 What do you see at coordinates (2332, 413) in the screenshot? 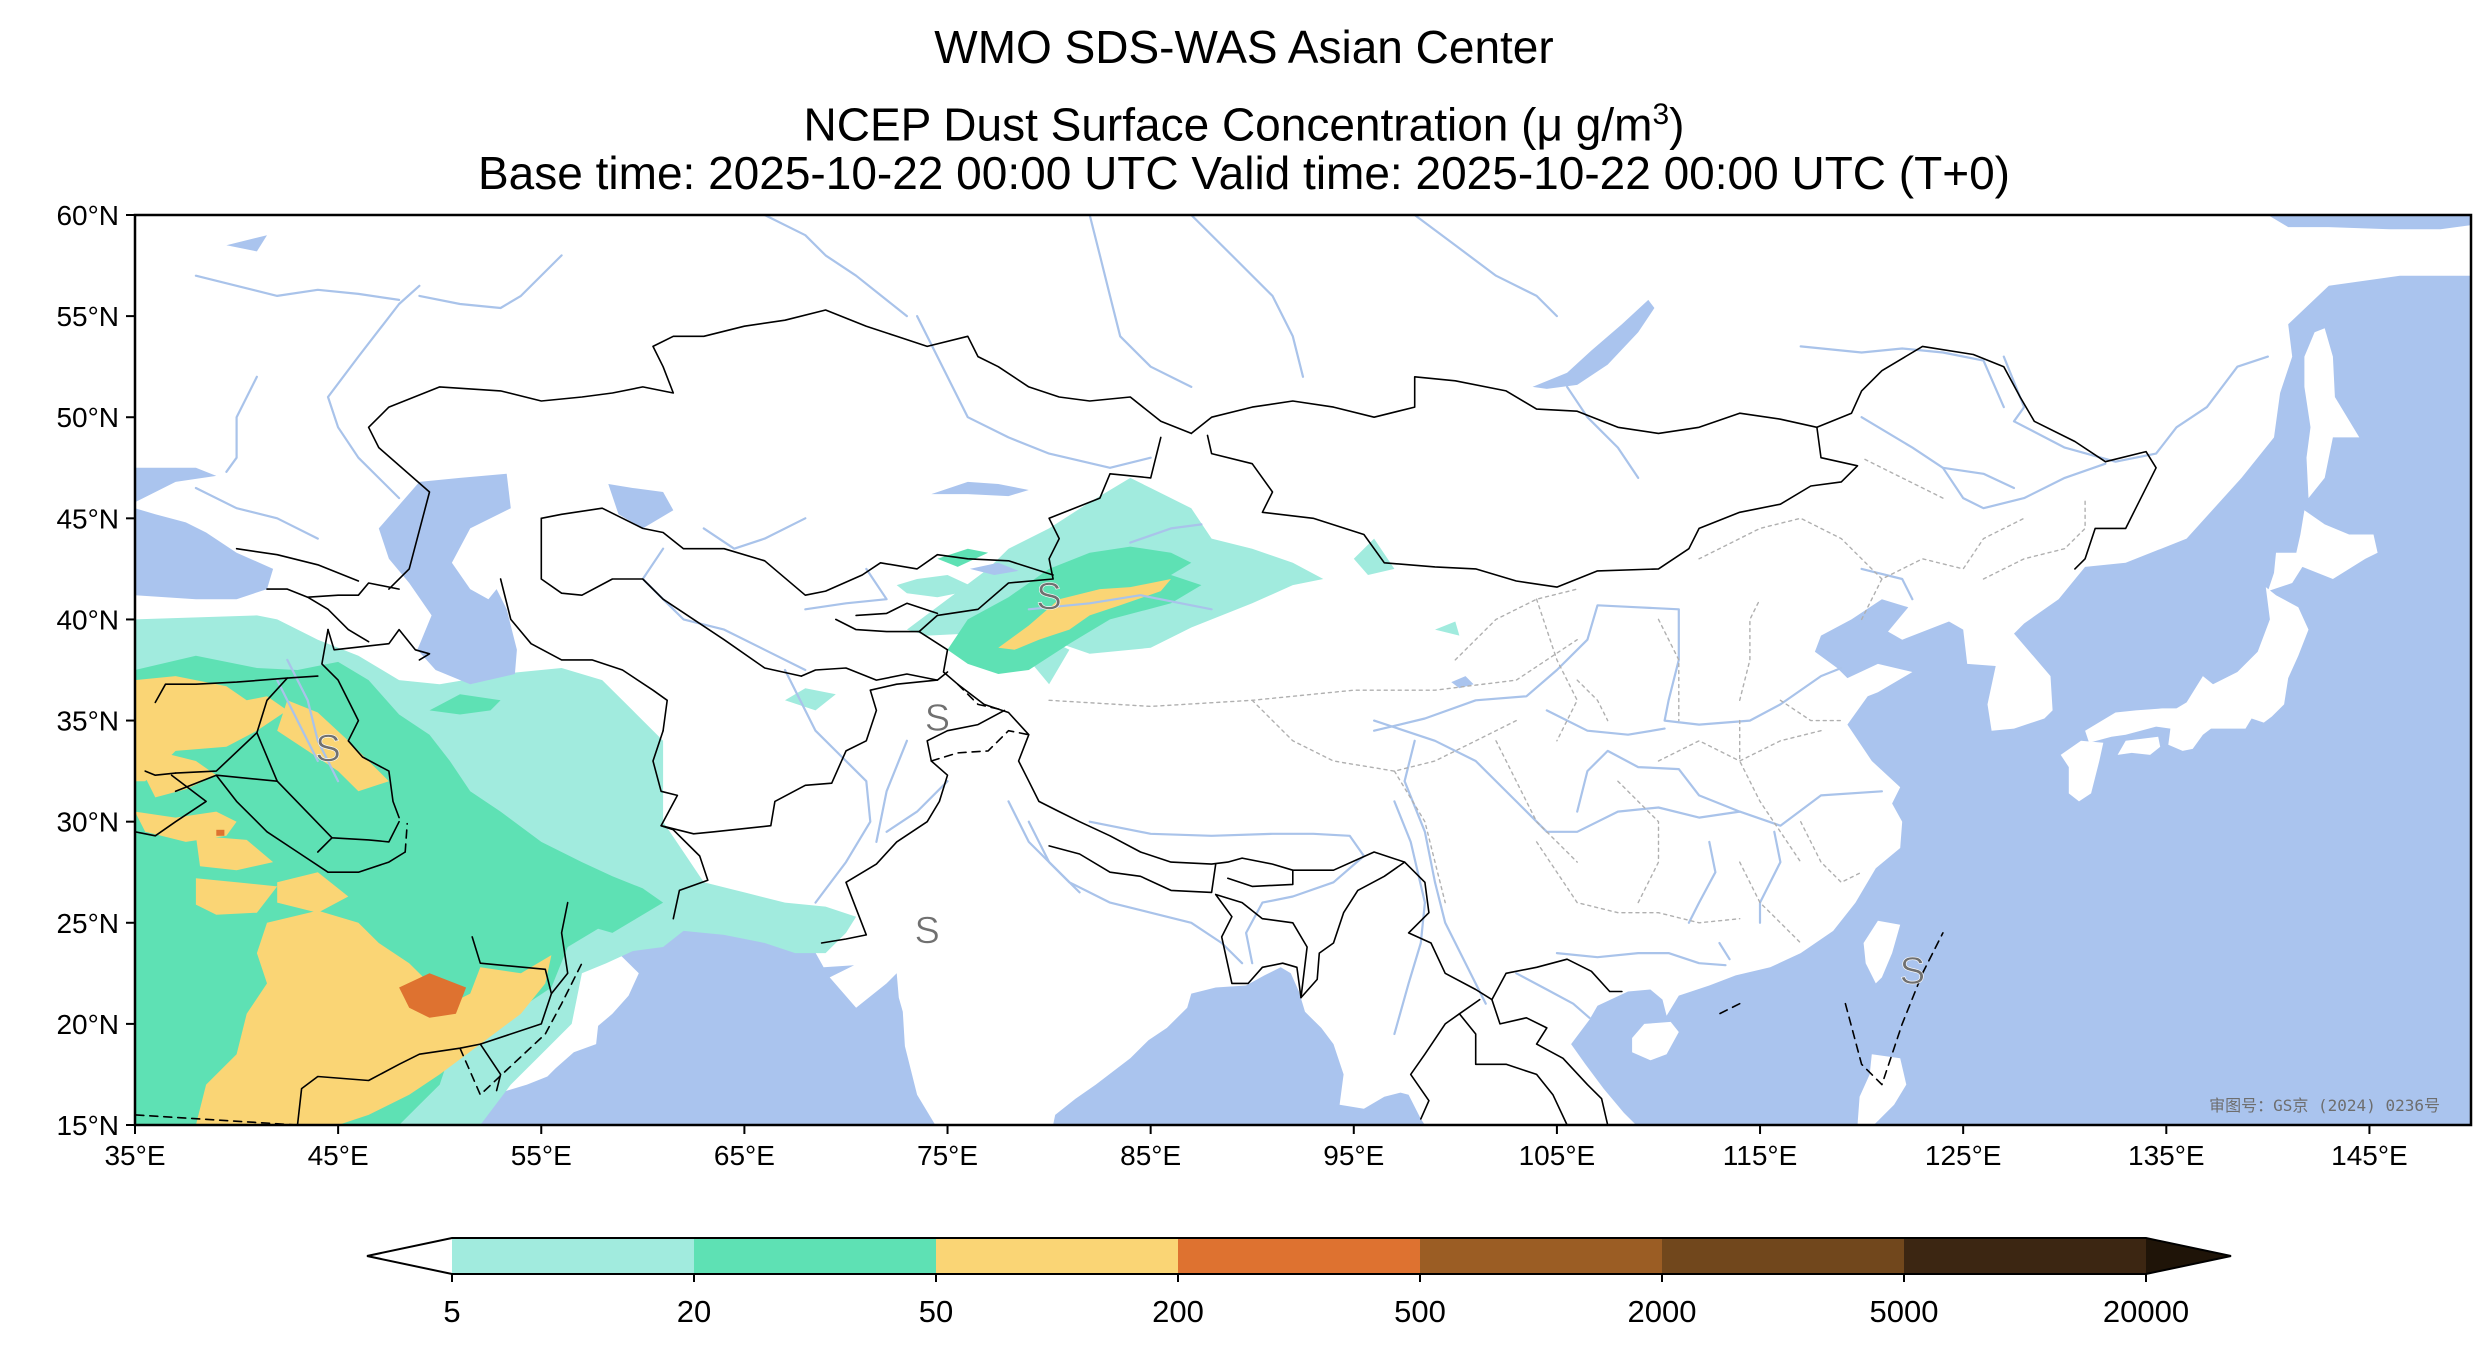
I see `sakhalin-island` at bounding box center [2332, 413].